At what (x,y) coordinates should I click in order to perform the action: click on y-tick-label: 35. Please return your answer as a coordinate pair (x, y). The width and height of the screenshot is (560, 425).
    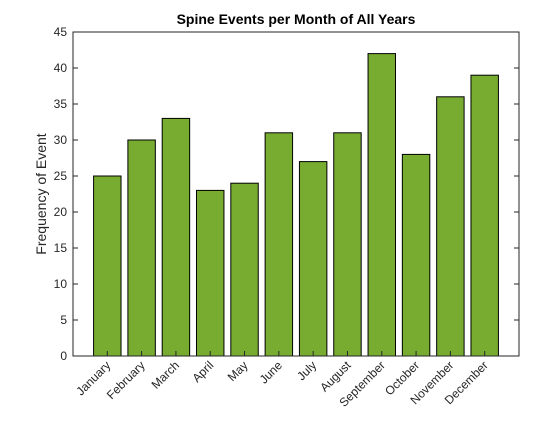
    Looking at the image, I should click on (61, 104).